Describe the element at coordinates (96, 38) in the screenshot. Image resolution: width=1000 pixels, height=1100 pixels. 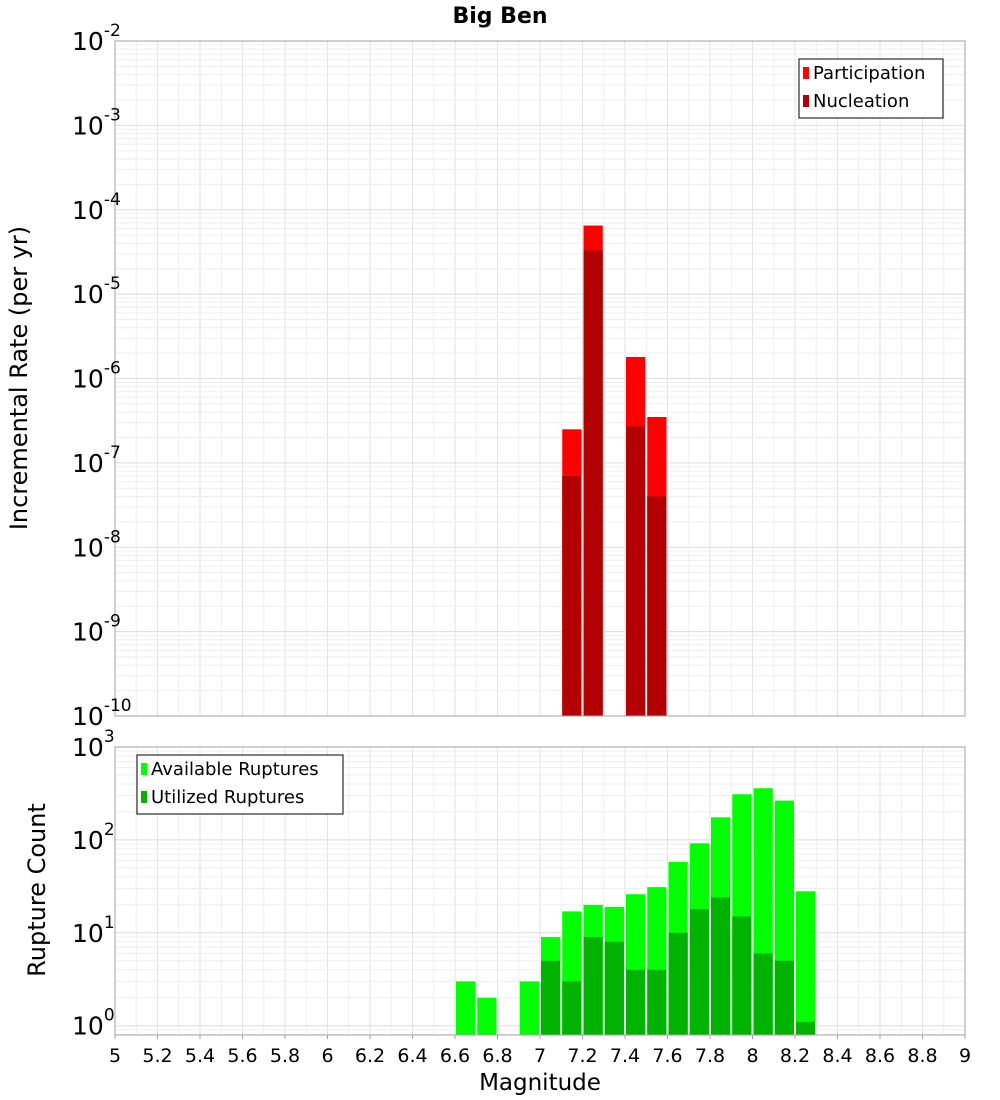
I see `y-tick-label: 10⁻²` at that location.